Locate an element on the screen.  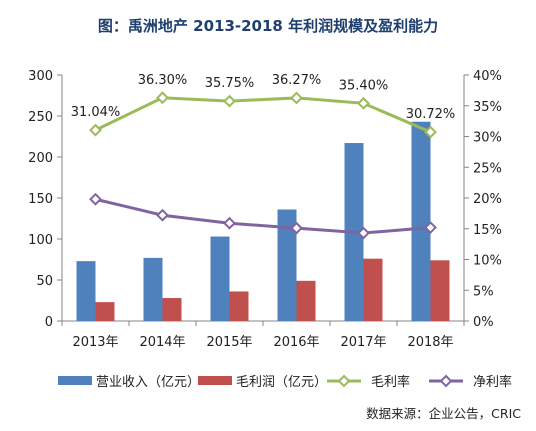
legend-label: 营业收入（亿元） is located at coordinates (148, 382).